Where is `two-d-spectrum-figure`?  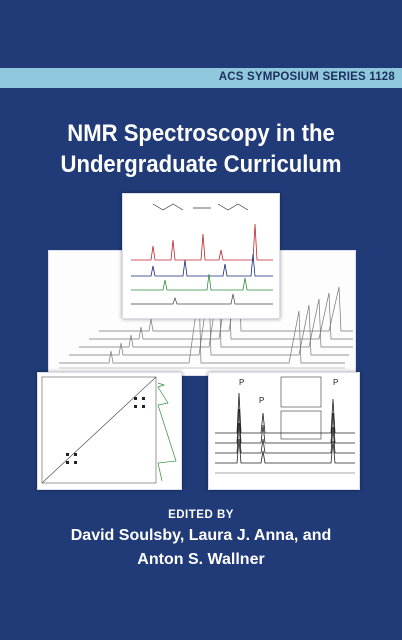 two-d-spectrum-figure is located at coordinates (109, 431).